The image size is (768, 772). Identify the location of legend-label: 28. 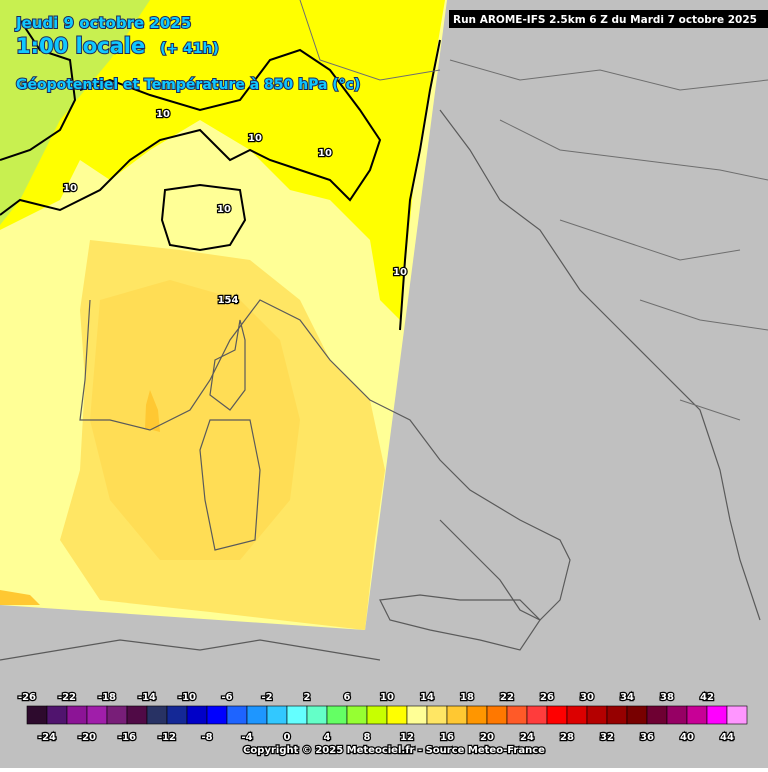
(567, 737).